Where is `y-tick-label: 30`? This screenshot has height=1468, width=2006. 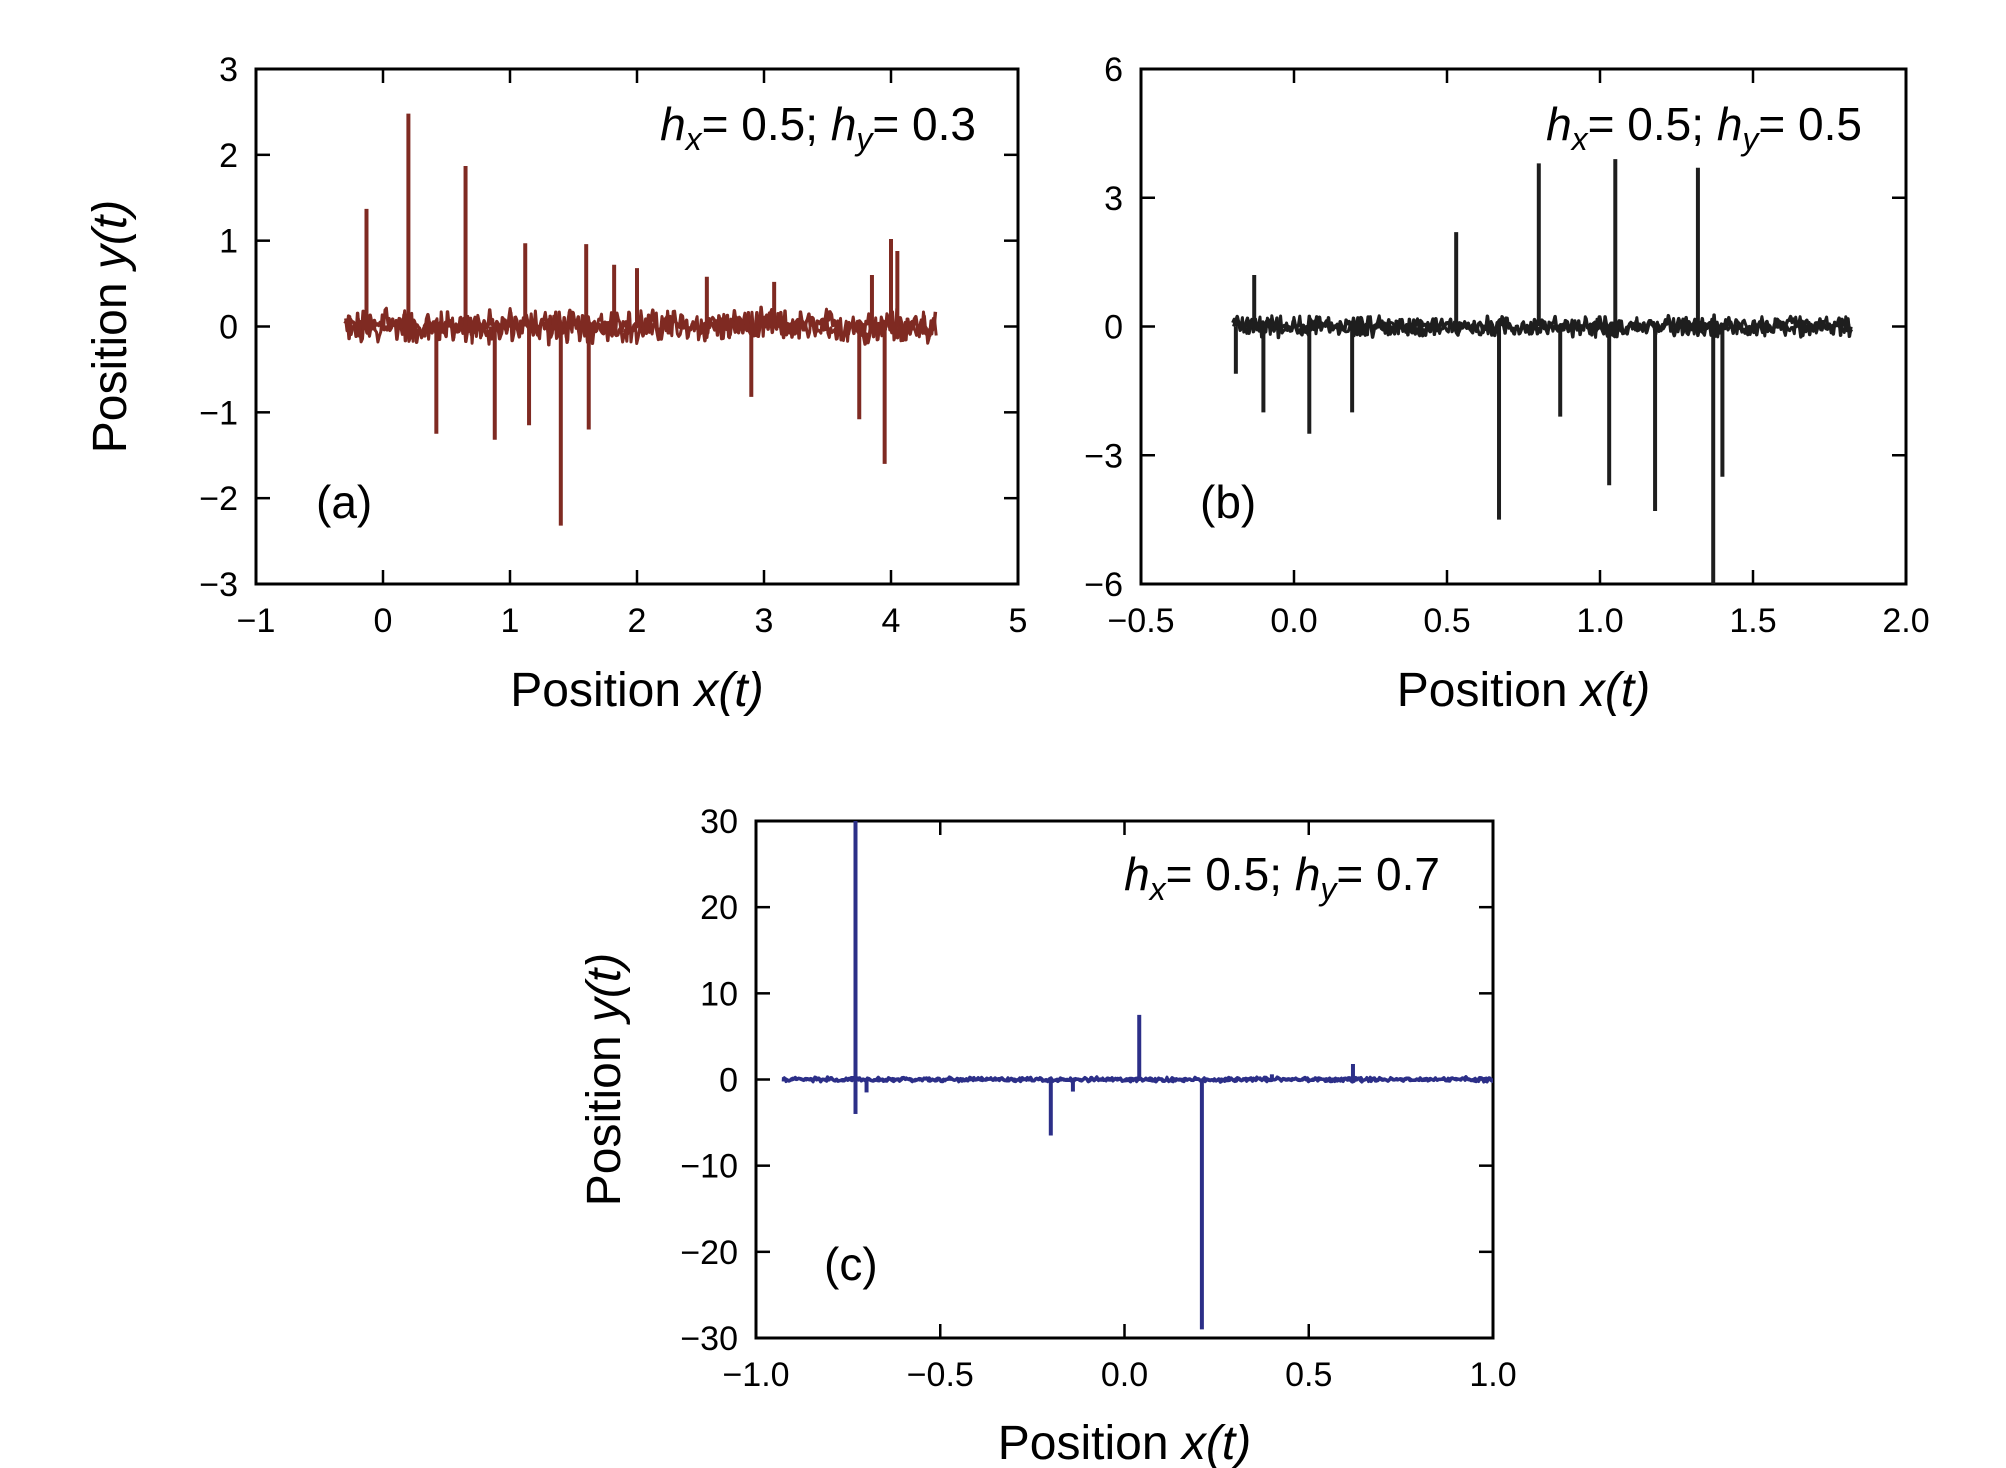
y-tick-label: 30 is located at coordinates (719, 822).